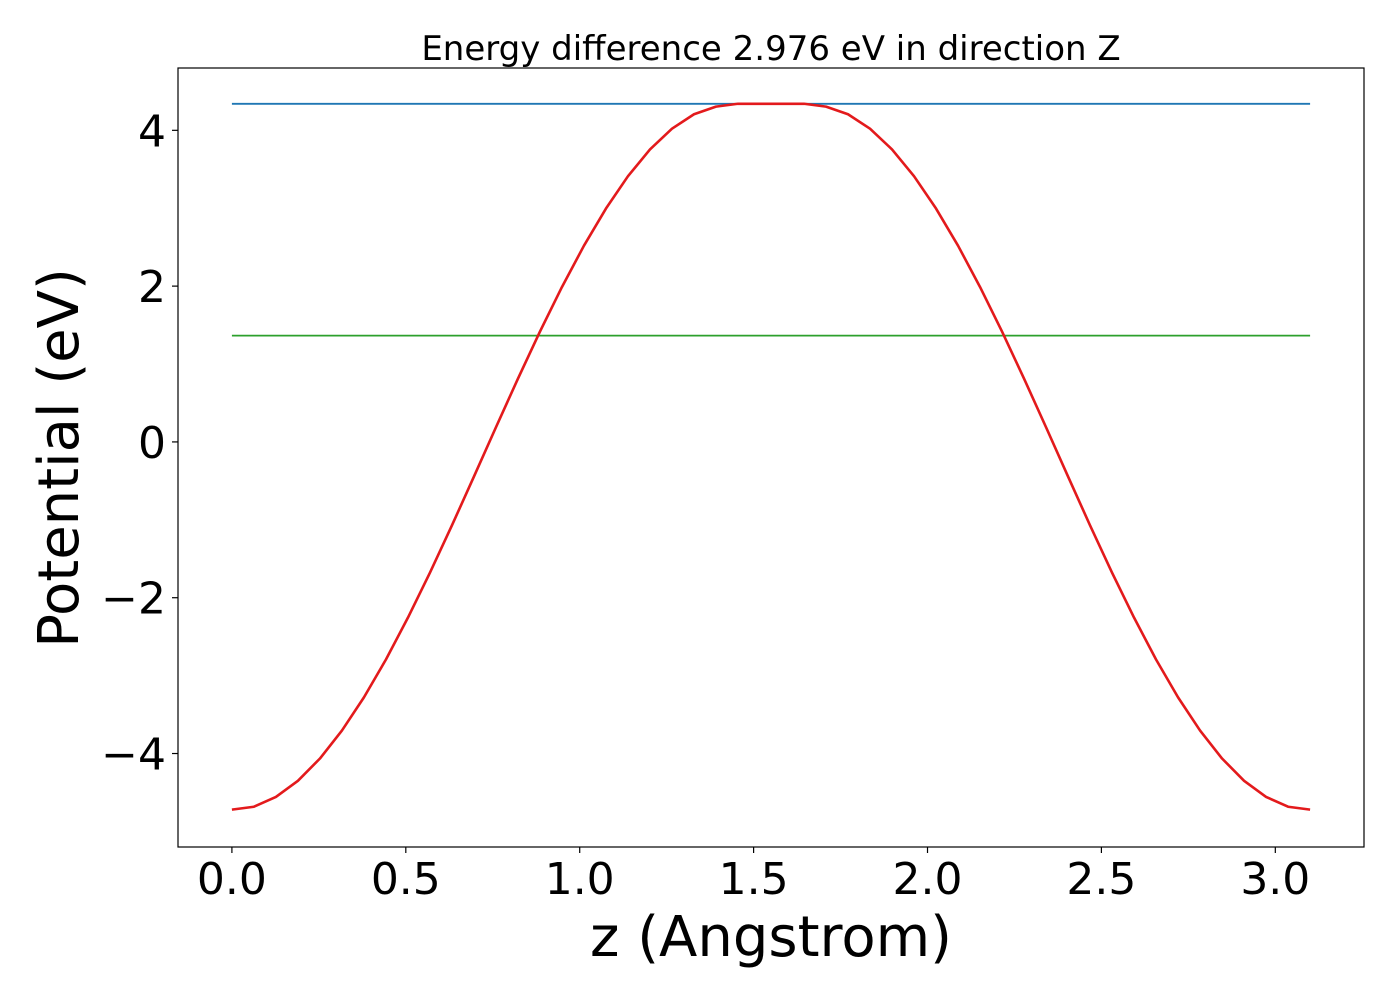 This screenshot has height=1004, width=1400. What do you see at coordinates (232, 879) in the screenshot?
I see `x-tick-label: 0.0` at bounding box center [232, 879].